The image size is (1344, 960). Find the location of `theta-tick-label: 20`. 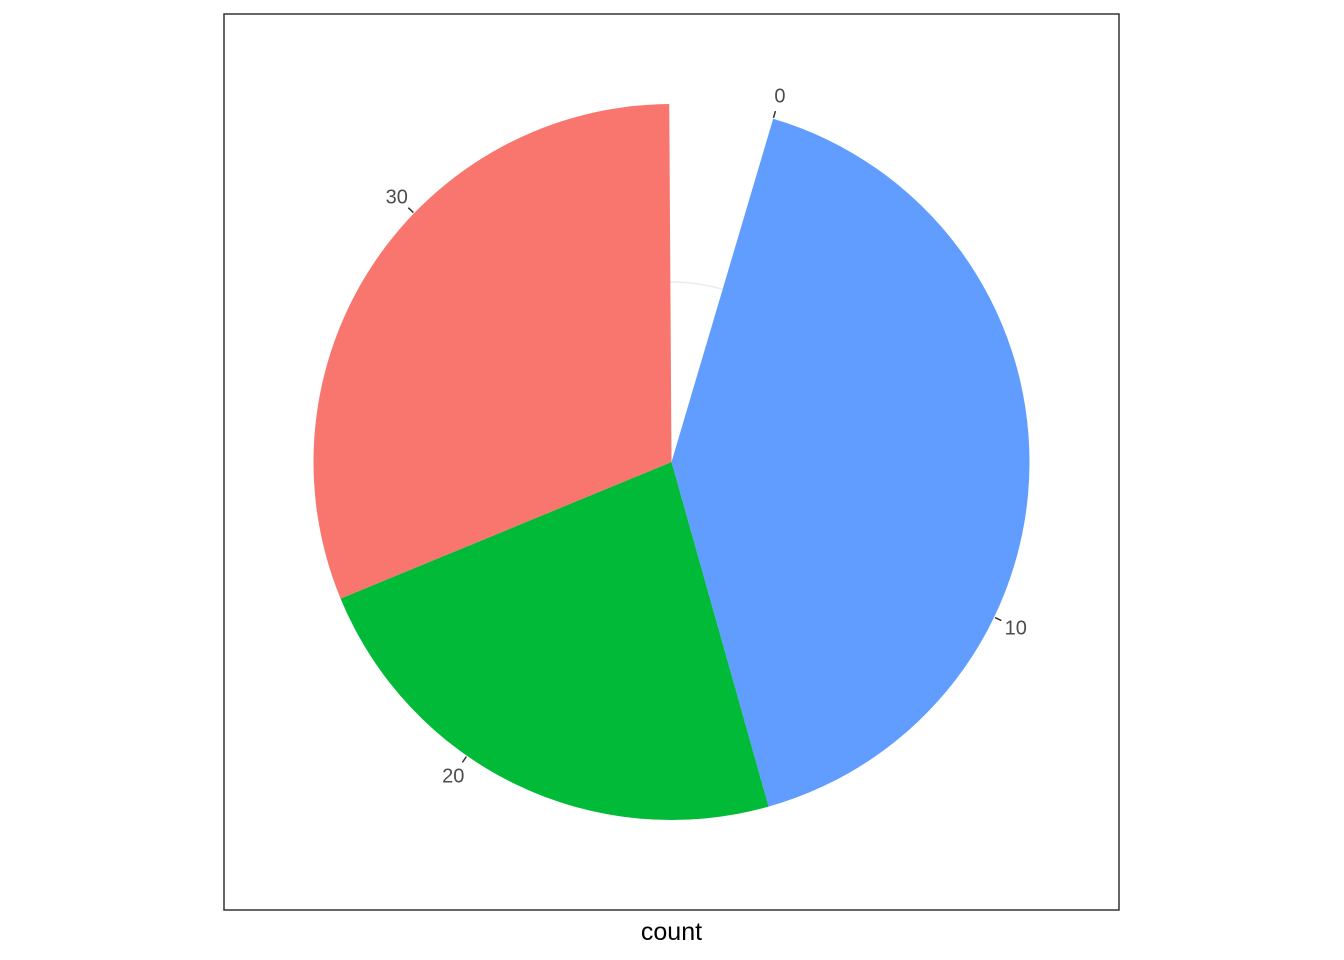

theta-tick-label: 20 is located at coordinates (453, 776).